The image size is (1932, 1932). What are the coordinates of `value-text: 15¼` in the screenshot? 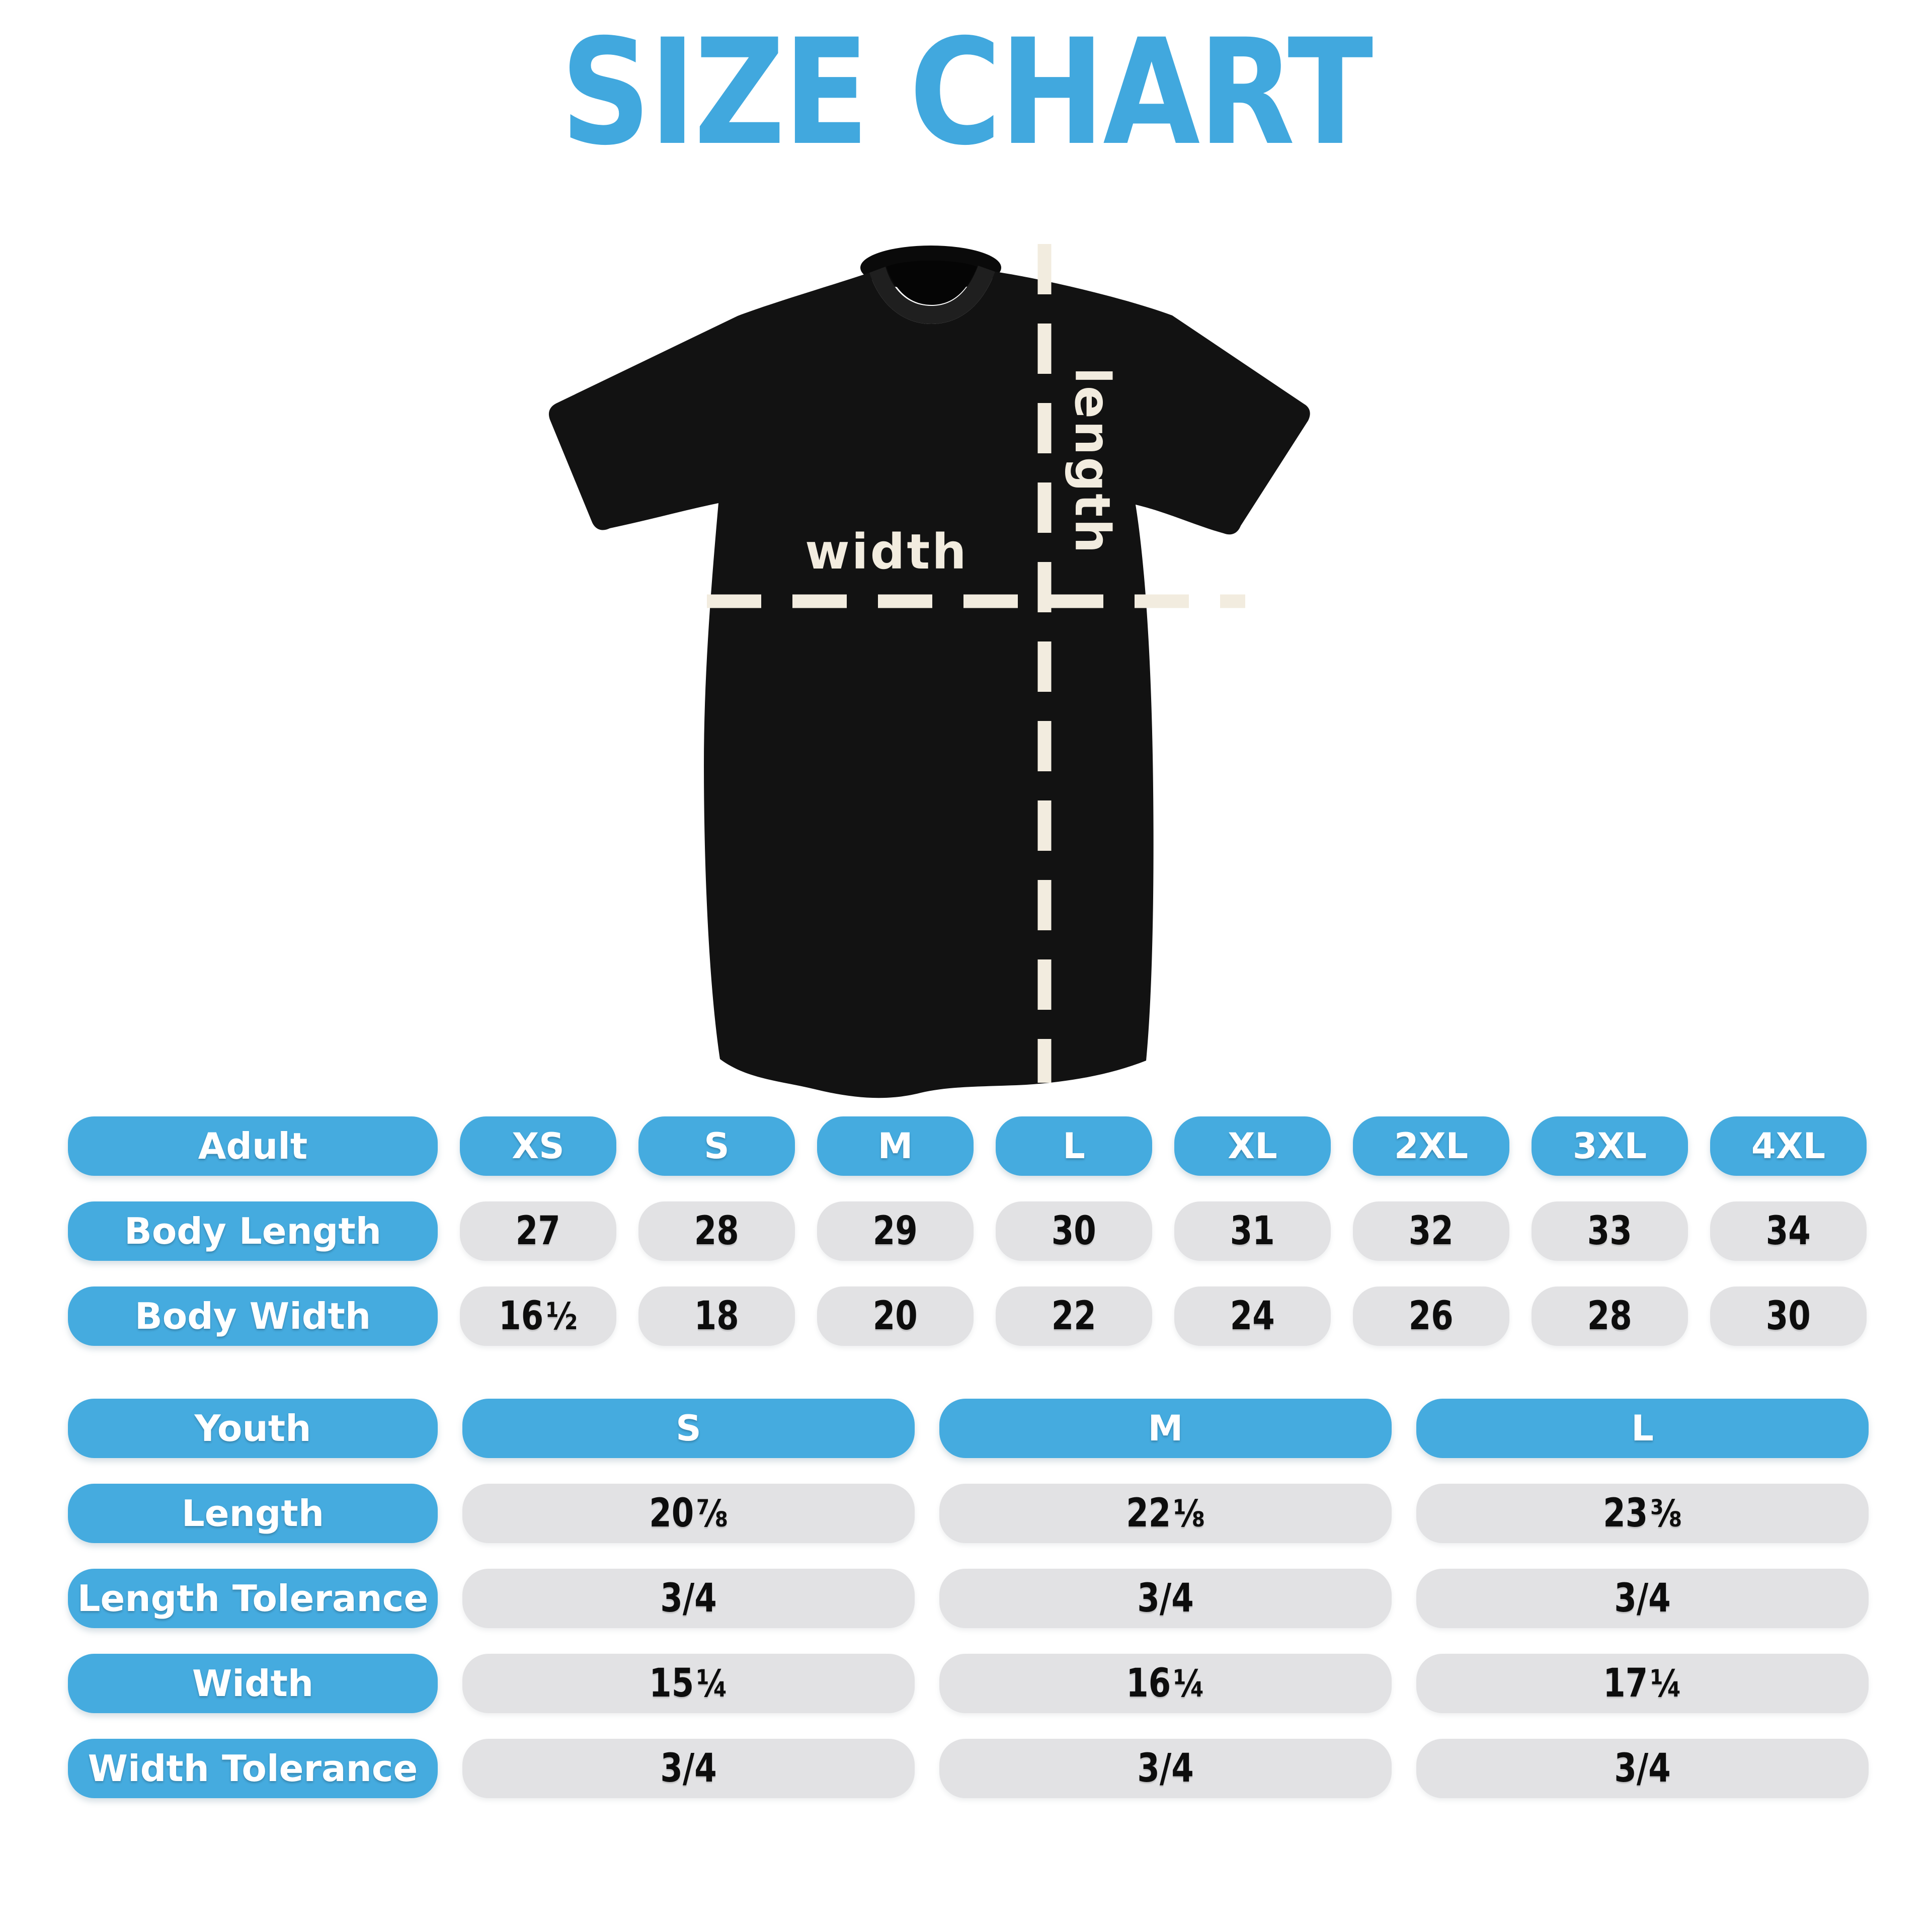 It's located at (689, 1683).